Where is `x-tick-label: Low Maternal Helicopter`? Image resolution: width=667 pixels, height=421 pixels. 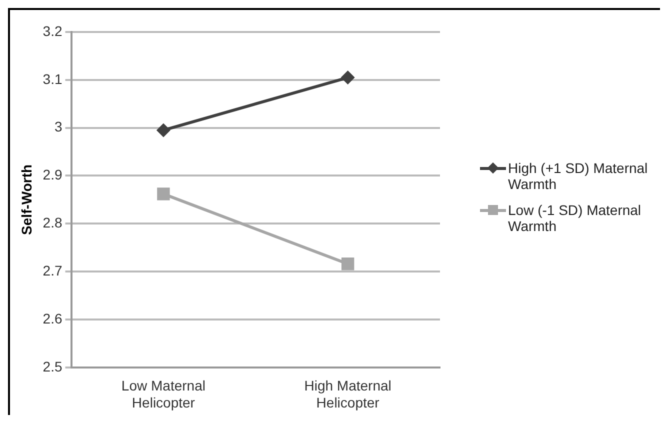
x-tick-label: Low Maternal Helicopter is located at coordinates (163, 394).